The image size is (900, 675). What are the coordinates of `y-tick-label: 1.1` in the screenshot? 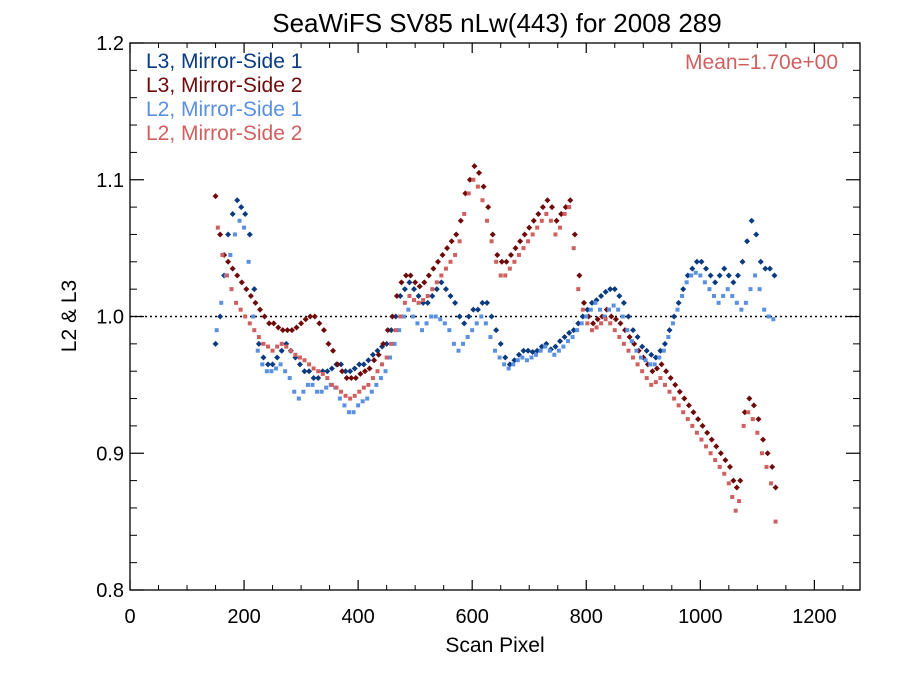 It's located at (110, 181).